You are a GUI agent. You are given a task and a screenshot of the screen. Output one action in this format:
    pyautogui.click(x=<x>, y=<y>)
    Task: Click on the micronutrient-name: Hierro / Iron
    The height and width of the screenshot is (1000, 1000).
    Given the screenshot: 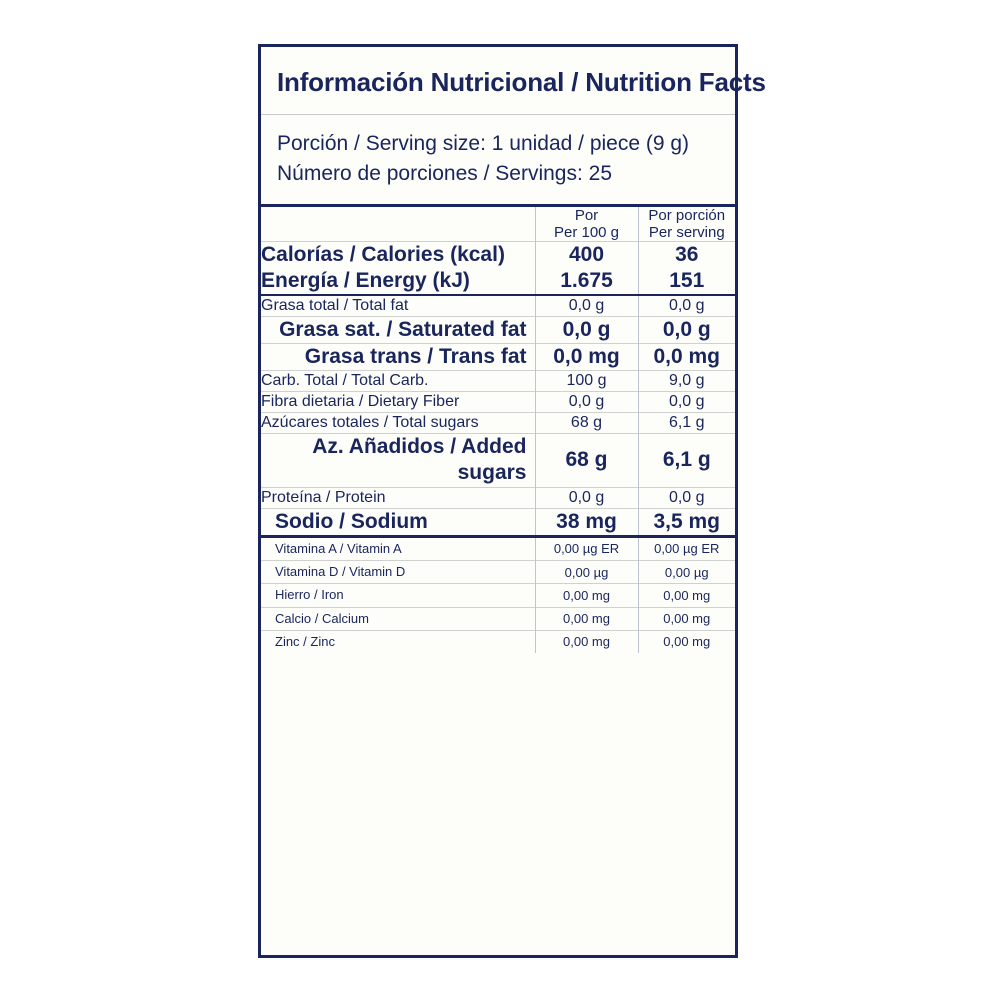 What is the action you would take?
    pyautogui.click(x=398, y=595)
    